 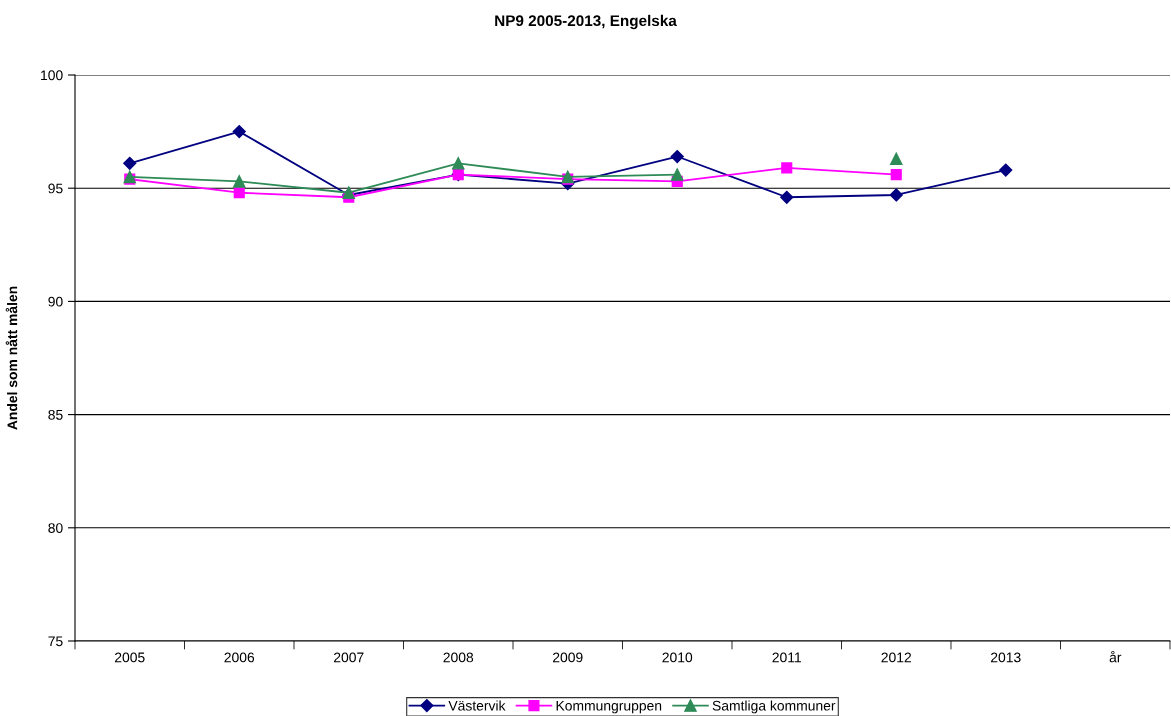 What do you see at coordinates (55, 301) in the screenshot?
I see `y-tick-label: 90` at bounding box center [55, 301].